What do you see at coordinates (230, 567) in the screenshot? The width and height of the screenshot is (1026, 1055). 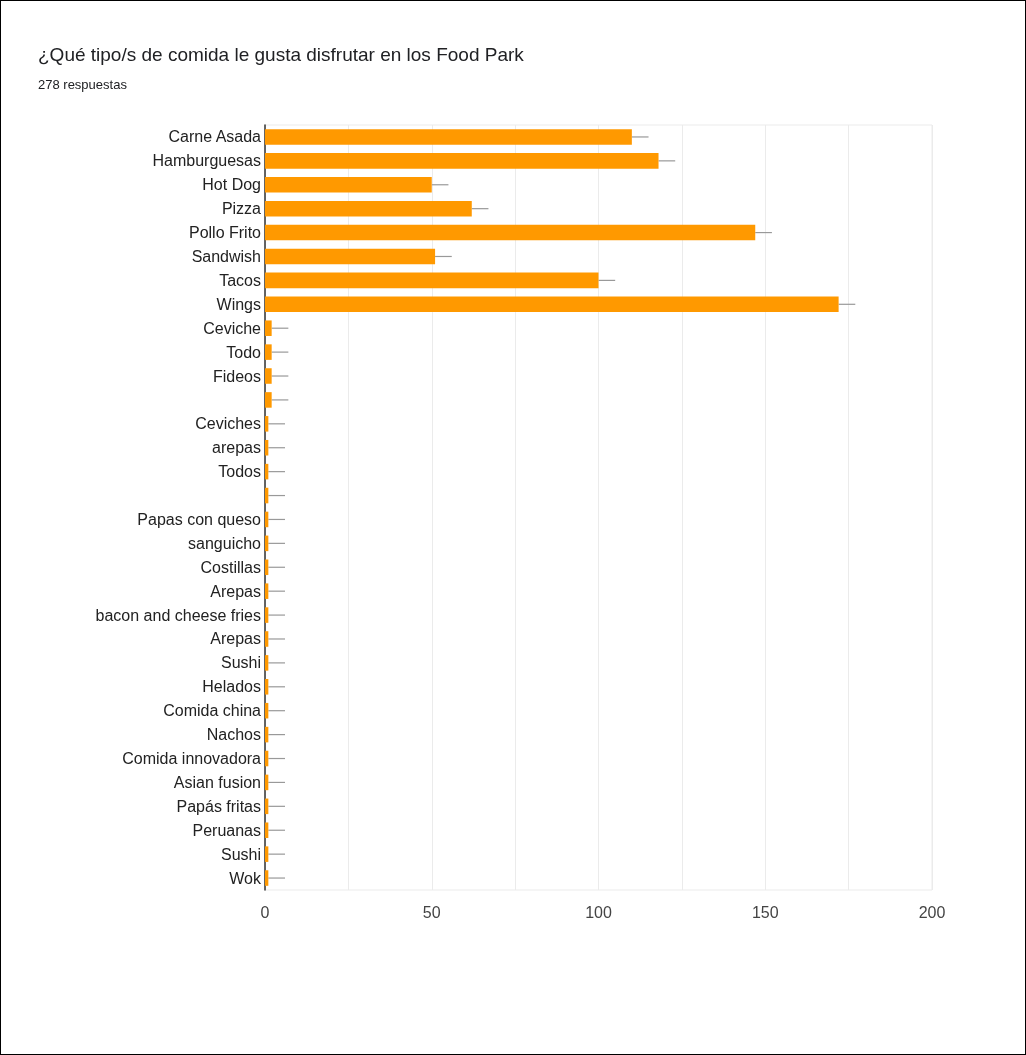 I see `y-tick-label: Costillas` at bounding box center [230, 567].